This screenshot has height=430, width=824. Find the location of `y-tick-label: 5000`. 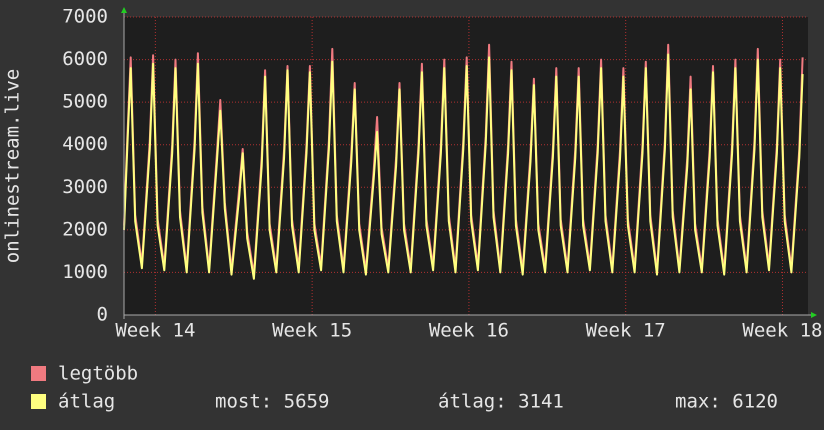

y-tick-label: 5000 is located at coordinates (85, 102).